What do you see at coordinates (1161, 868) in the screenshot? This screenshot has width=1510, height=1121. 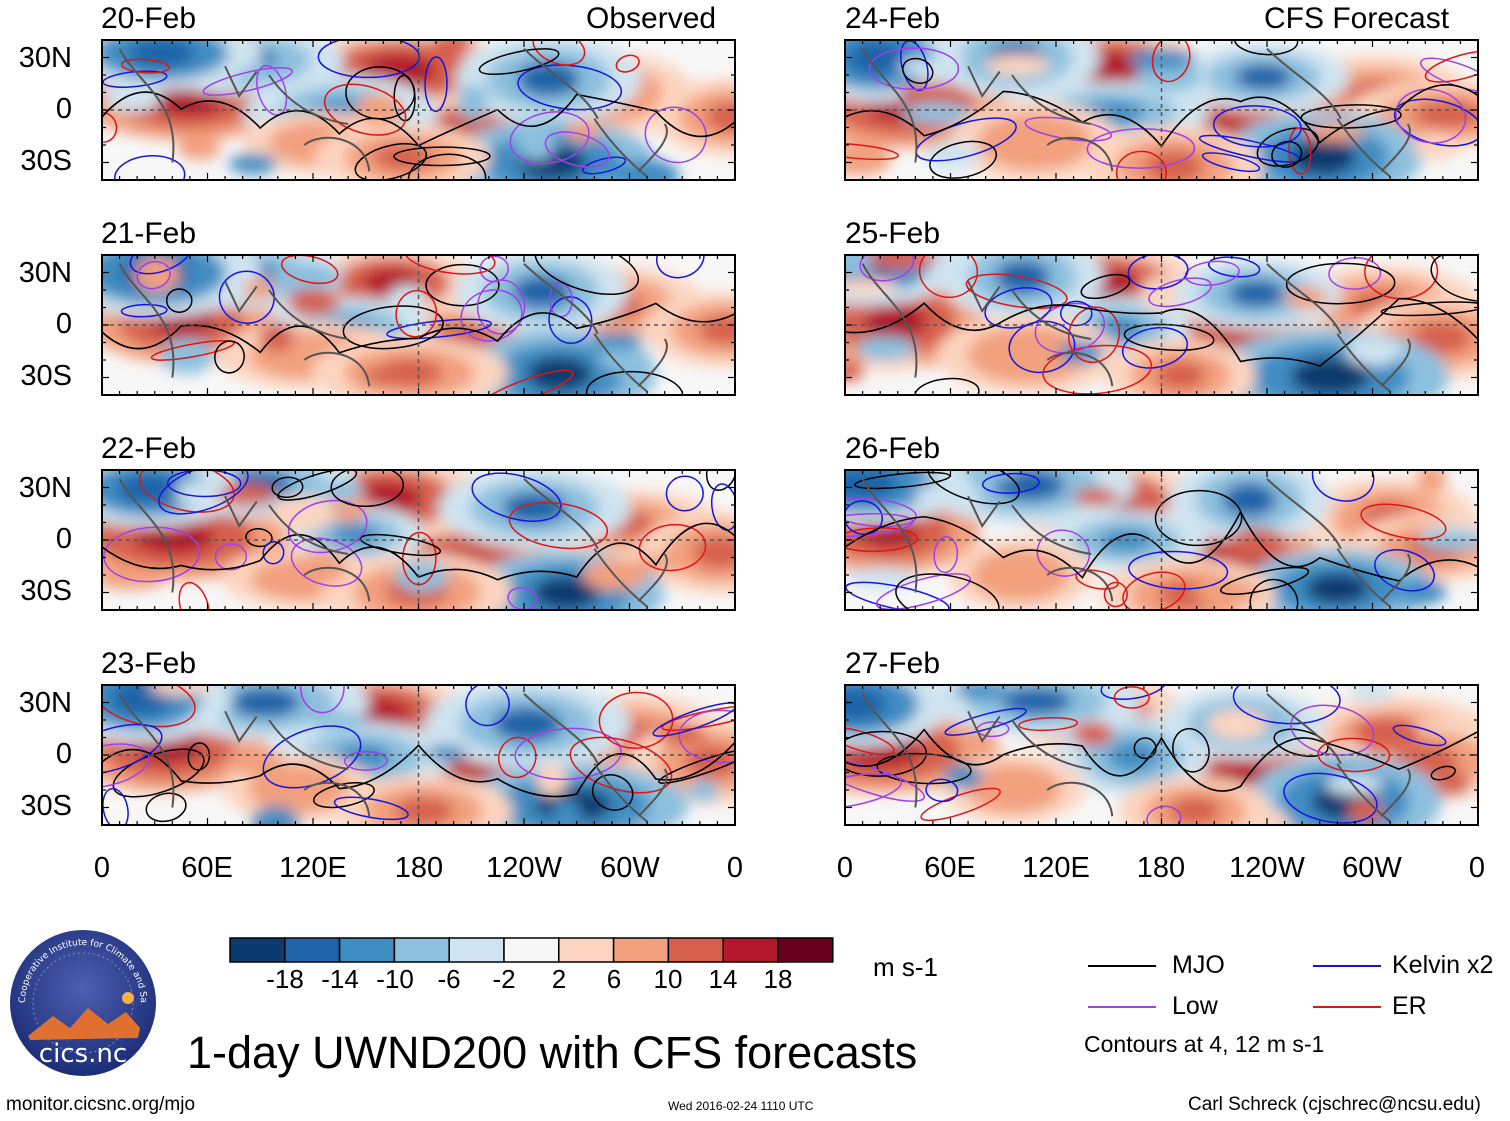 I see `lon-label-right-180: 180` at bounding box center [1161, 868].